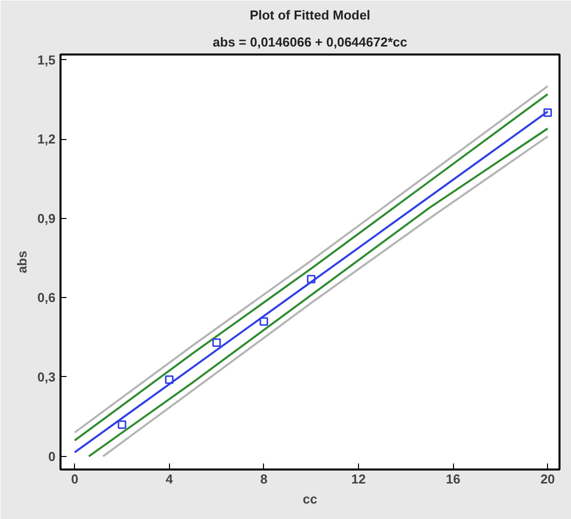  Describe the element at coordinates (310, 15) in the screenshot. I see `chart-title: Plot of Fitted Model` at that location.